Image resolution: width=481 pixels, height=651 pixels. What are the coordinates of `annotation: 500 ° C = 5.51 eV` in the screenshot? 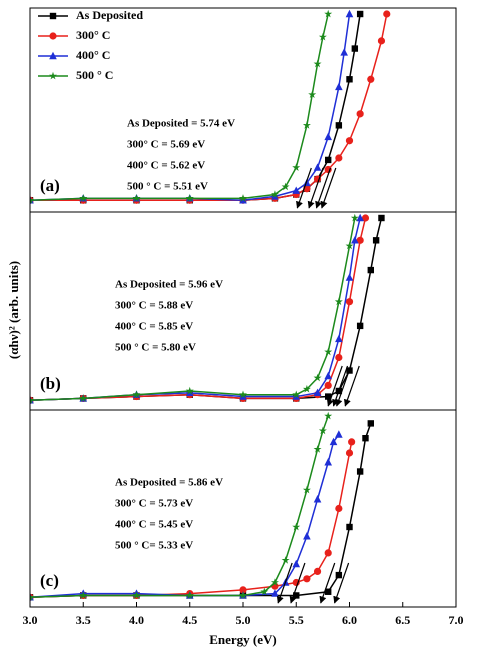 It's located at (167, 187).